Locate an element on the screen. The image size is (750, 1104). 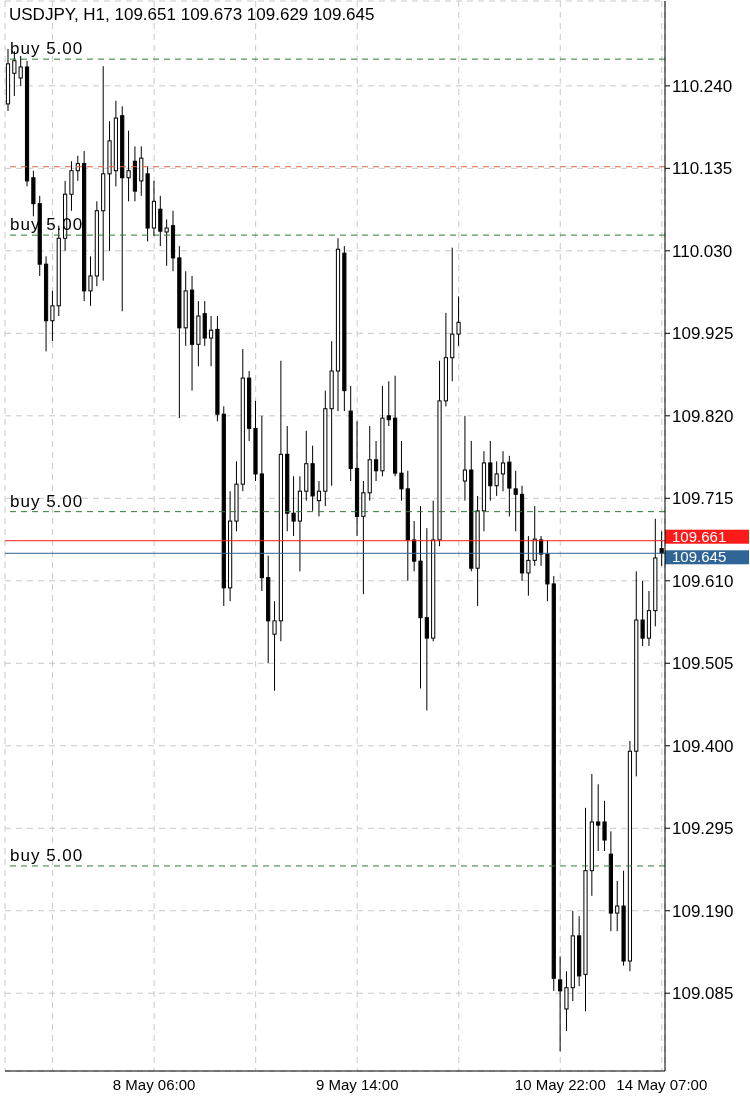
y-tick-label: 109.295 is located at coordinates (703, 829).